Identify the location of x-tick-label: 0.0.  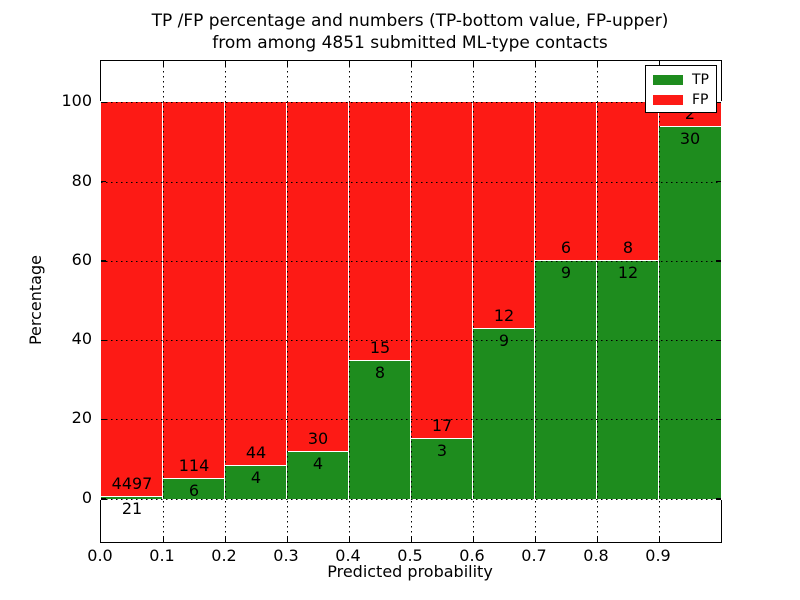
(100, 555).